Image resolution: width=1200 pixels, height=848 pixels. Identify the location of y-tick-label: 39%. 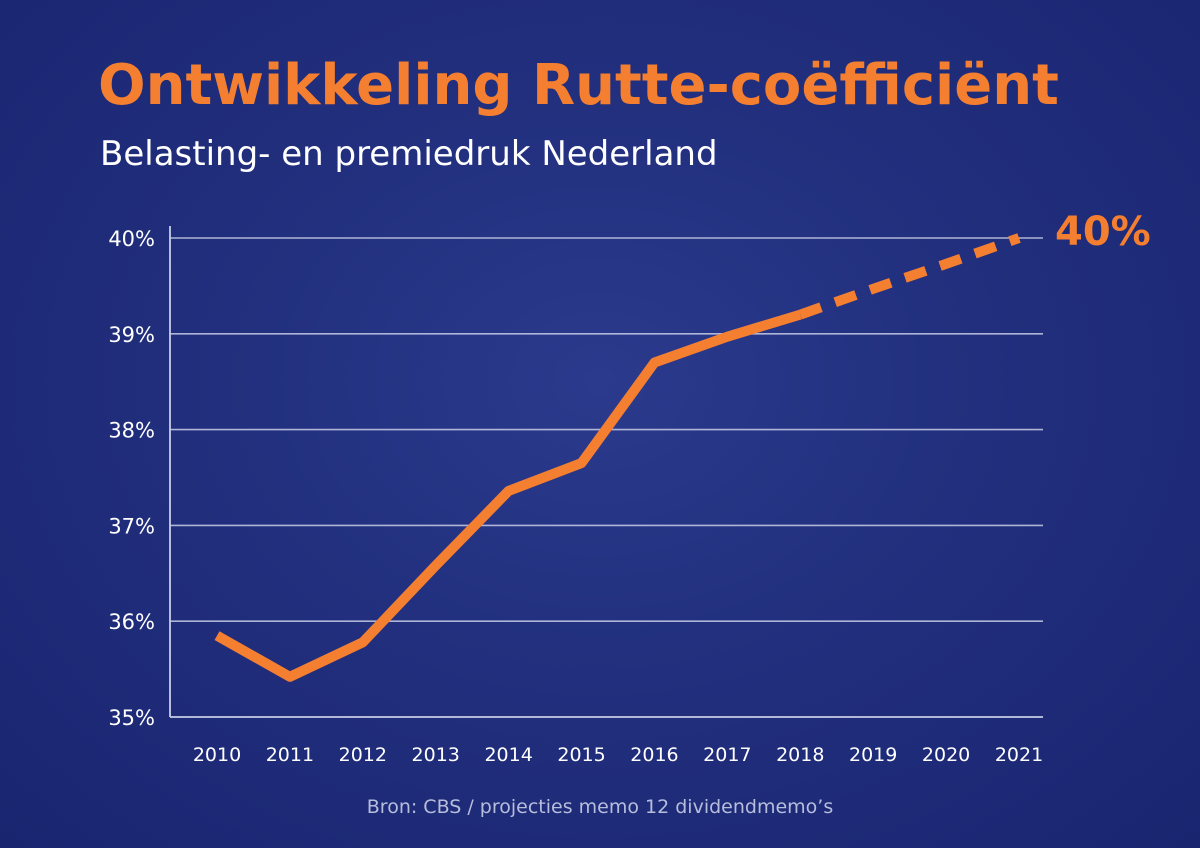
(131, 335).